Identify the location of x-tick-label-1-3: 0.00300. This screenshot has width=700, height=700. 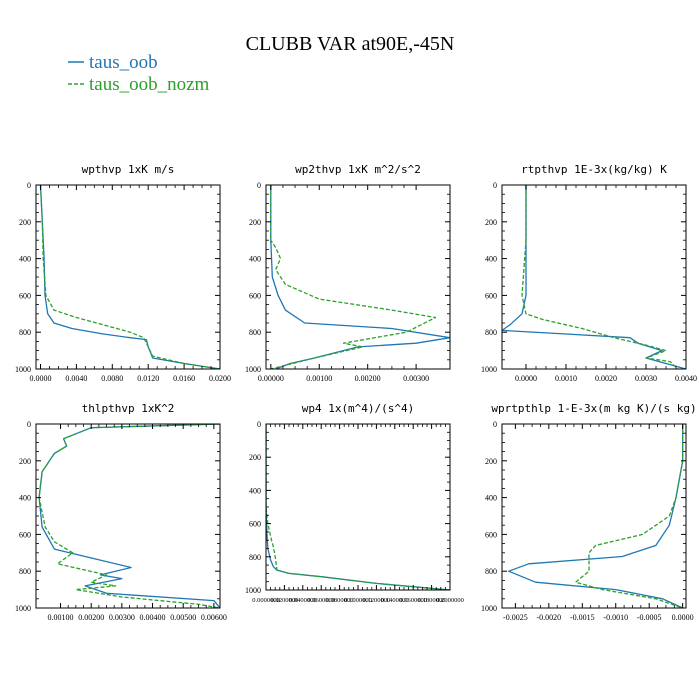
(416, 378).